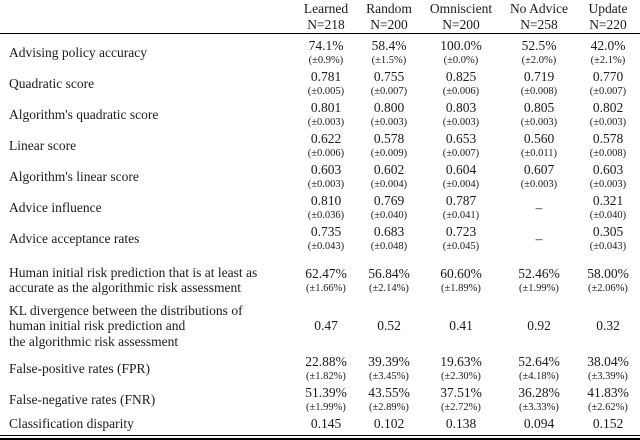  I want to click on row-label: Linear score, so click(43, 145).